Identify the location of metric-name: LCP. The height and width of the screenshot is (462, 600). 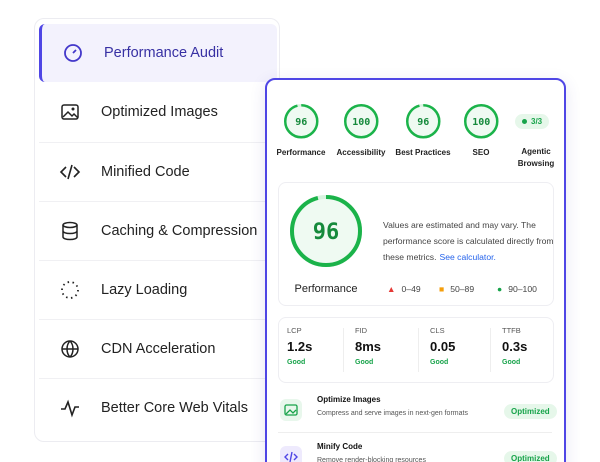
(294, 330).